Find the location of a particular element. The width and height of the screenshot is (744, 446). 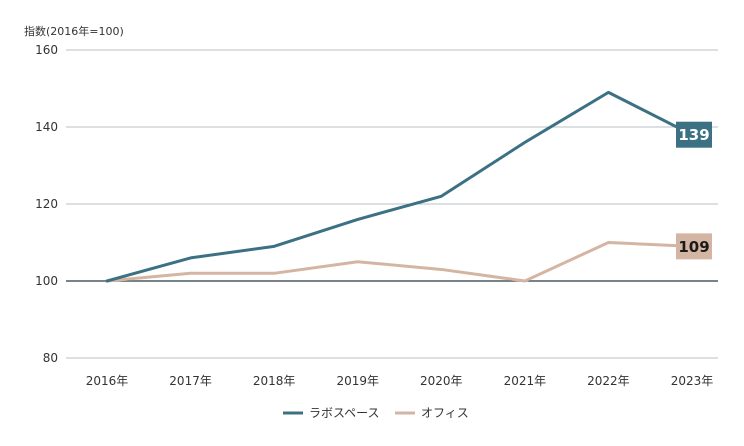

end-label: 139 is located at coordinates (693, 135).